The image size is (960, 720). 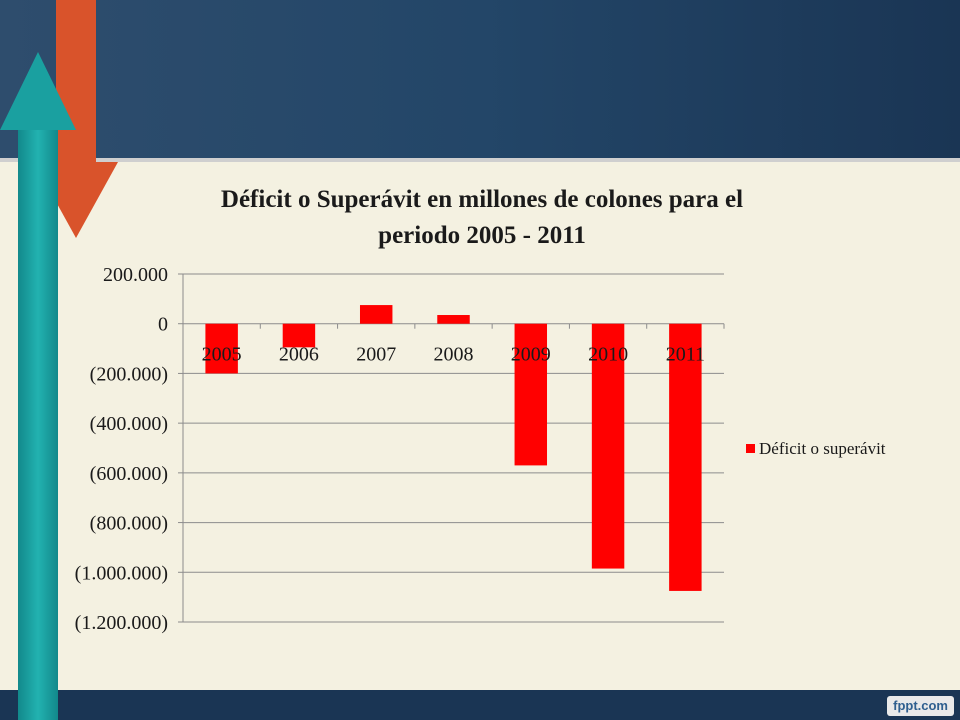 What do you see at coordinates (121, 573) in the screenshot?
I see `y-tick-label: (1.000.000)` at bounding box center [121, 573].